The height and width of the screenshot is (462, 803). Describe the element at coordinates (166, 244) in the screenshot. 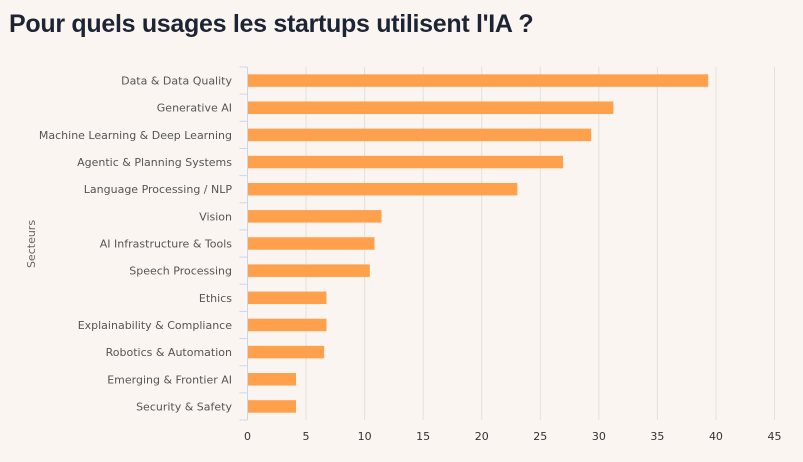

I see `category-label: AI Infrastructure & Tools` at that location.